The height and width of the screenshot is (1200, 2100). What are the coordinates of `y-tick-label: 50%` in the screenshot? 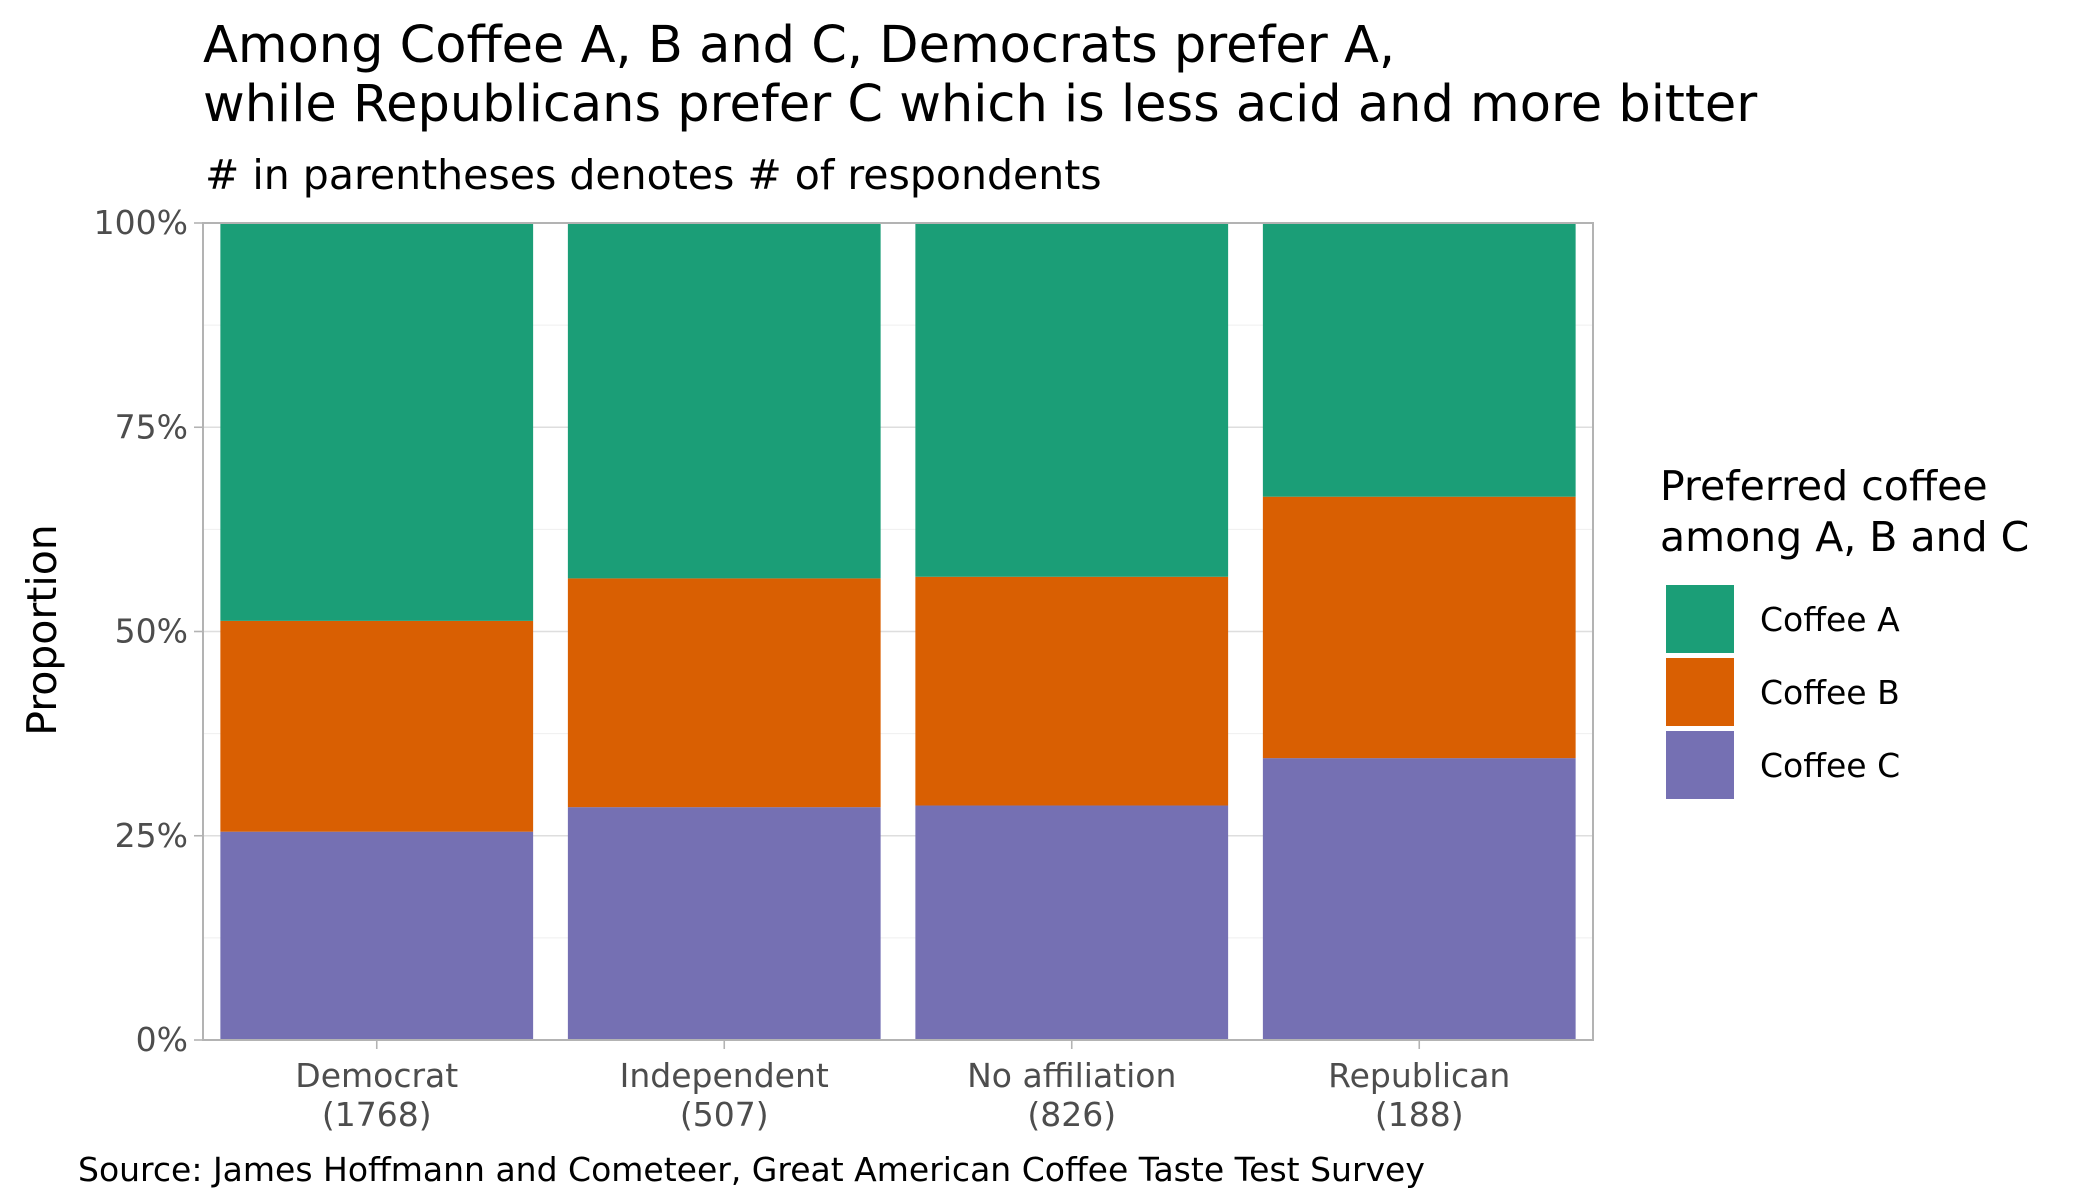 It's located at (151, 631).